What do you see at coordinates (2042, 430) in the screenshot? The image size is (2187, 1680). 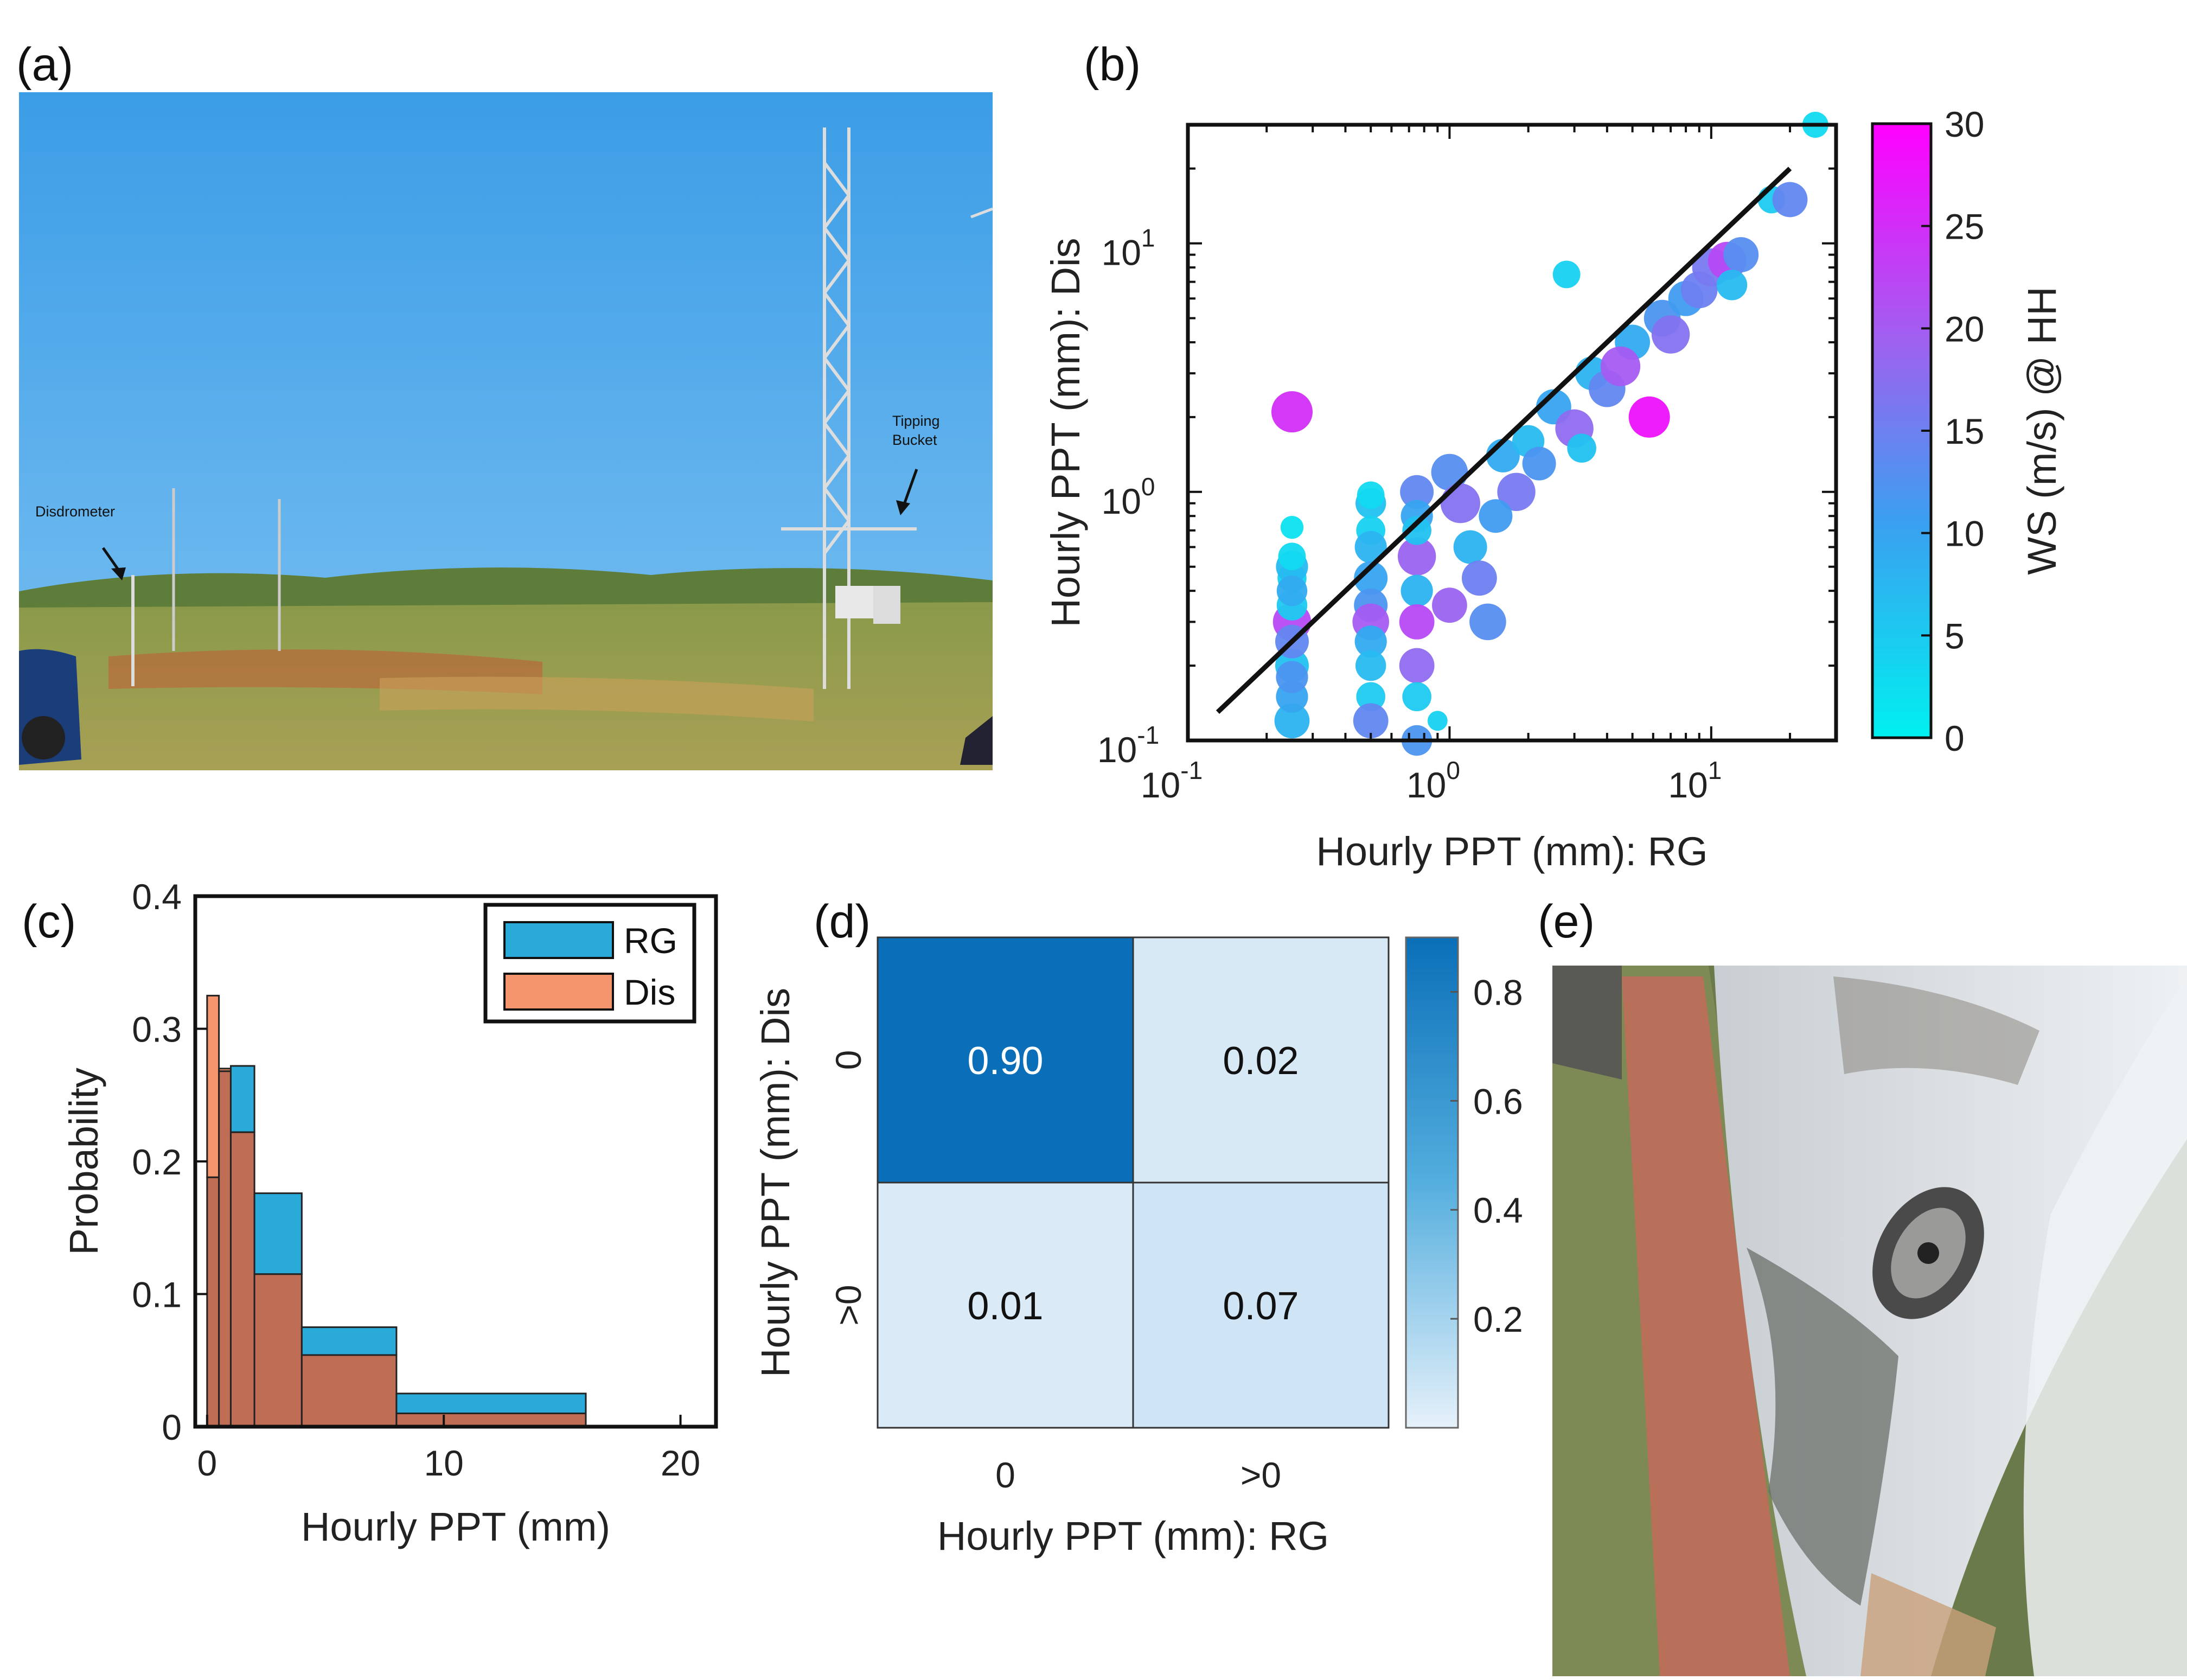 I see `b-colorbar-label: WS (m/s) @ HH` at bounding box center [2042, 430].